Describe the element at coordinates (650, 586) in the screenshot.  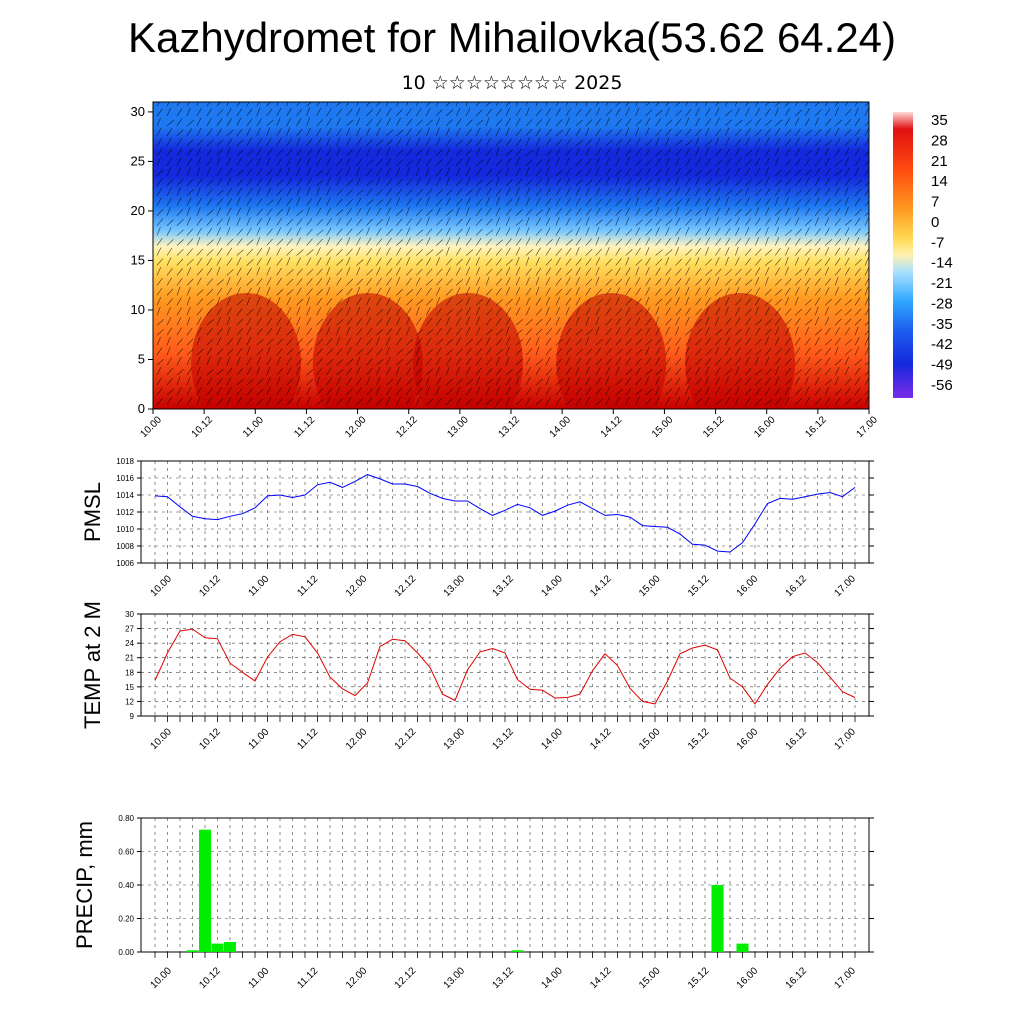
I see `pmsl-xtick-label: 15.00` at that location.